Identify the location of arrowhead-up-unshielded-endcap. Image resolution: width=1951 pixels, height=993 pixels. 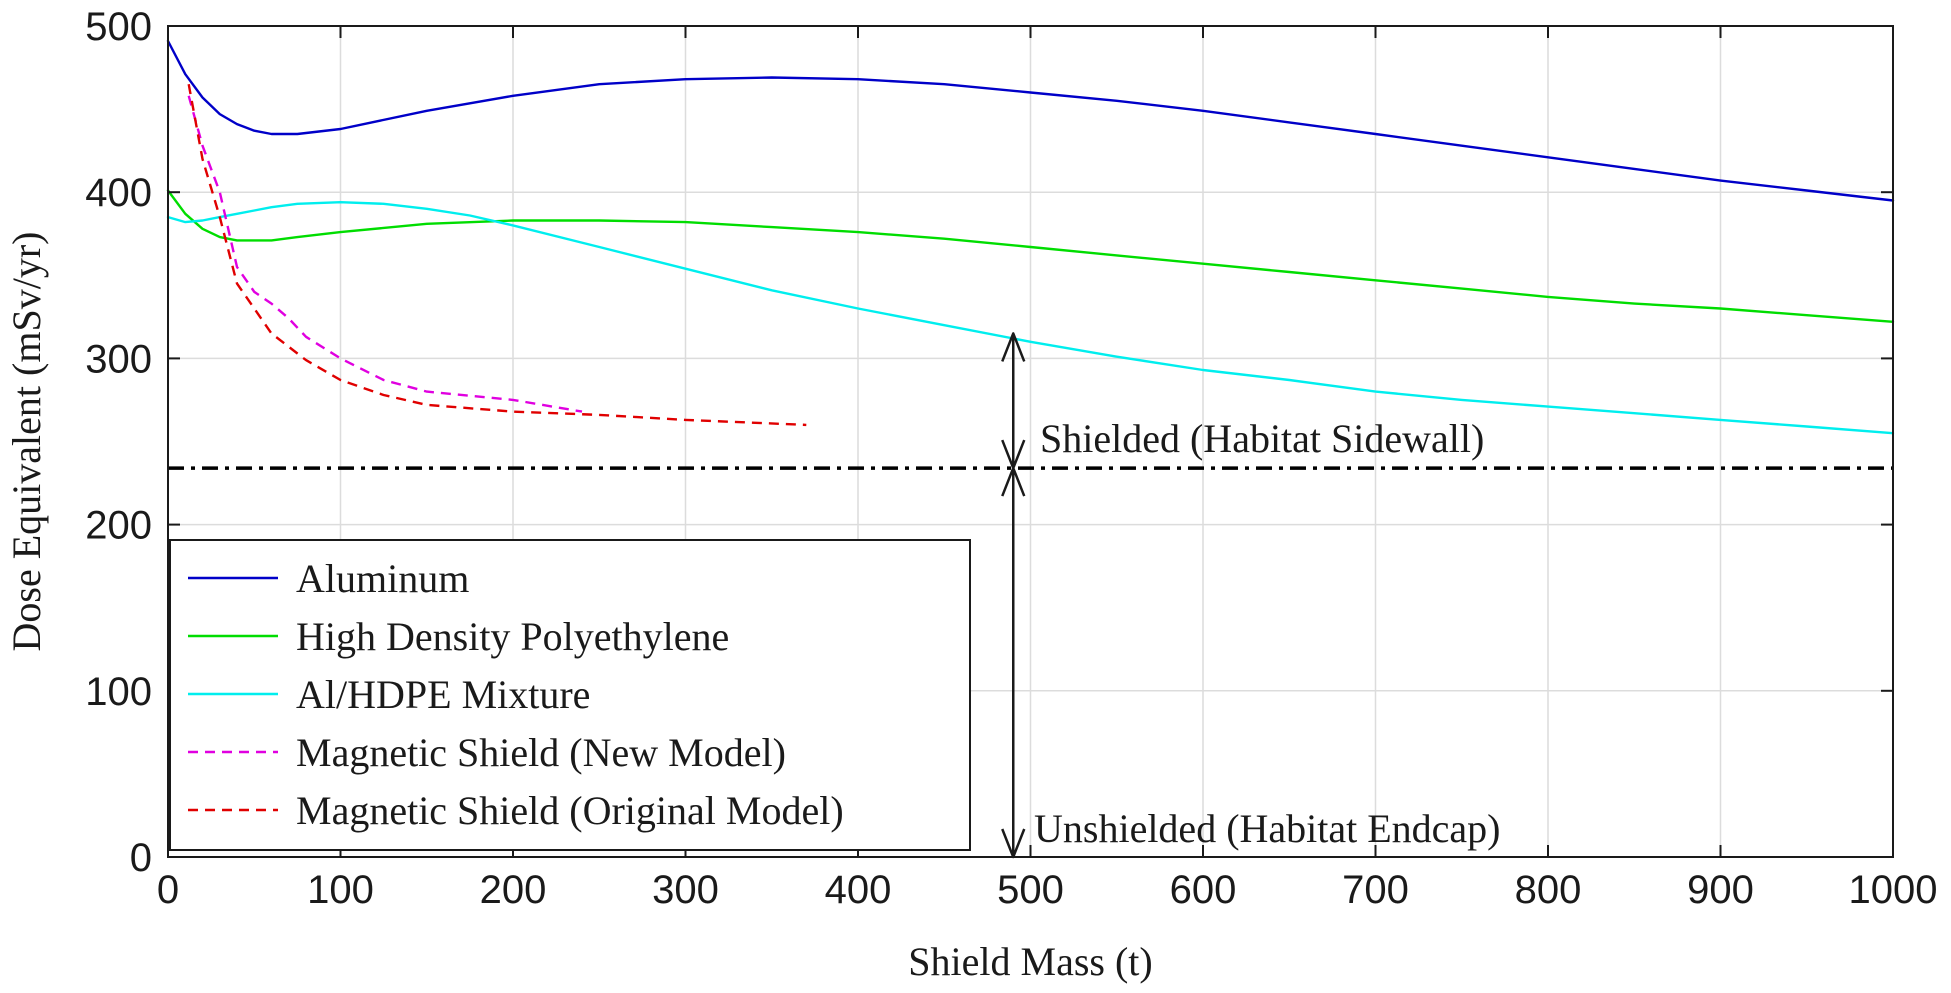
(1013, 481).